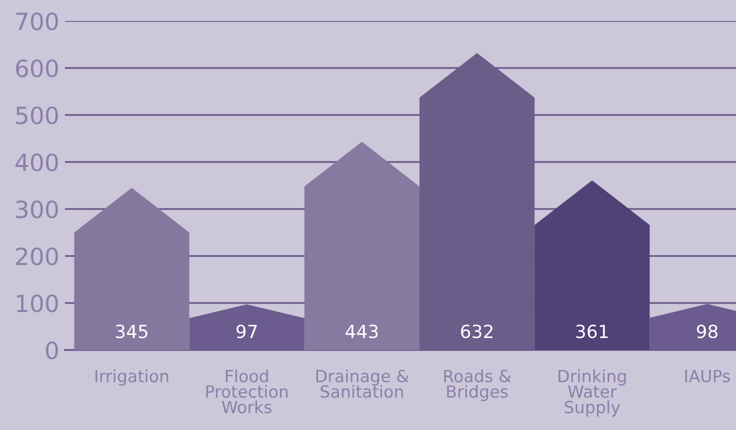 Image resolution: width=736 pixels, height=430 pixels. What do you see at coordinates (362, 331) in the screenshot?
I see `data-label: 443` at bounding box center [362, 331].